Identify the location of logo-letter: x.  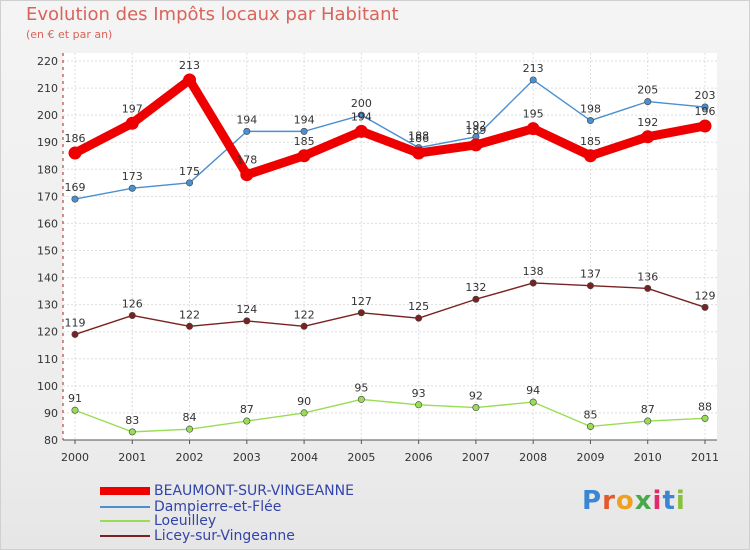
(643, 501).